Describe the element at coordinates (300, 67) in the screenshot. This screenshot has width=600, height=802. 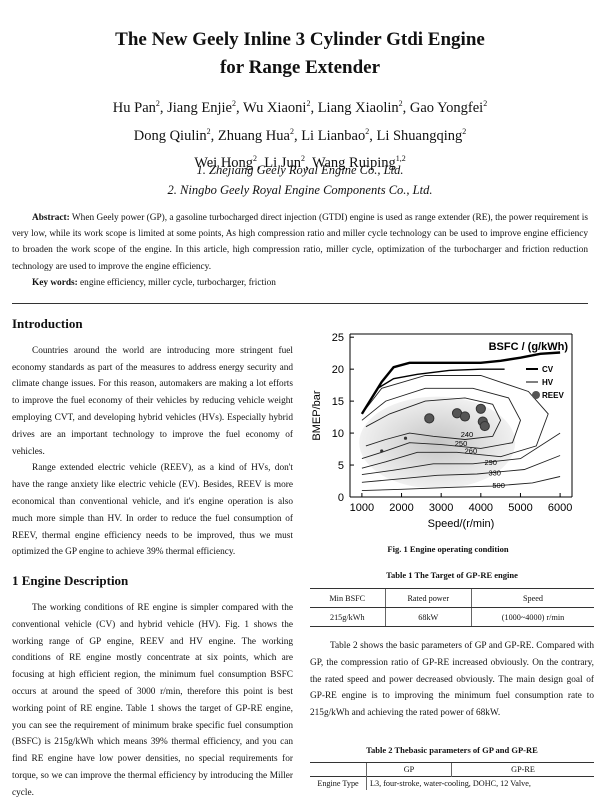
I see `title-line-2: for Range Extender` at that location.